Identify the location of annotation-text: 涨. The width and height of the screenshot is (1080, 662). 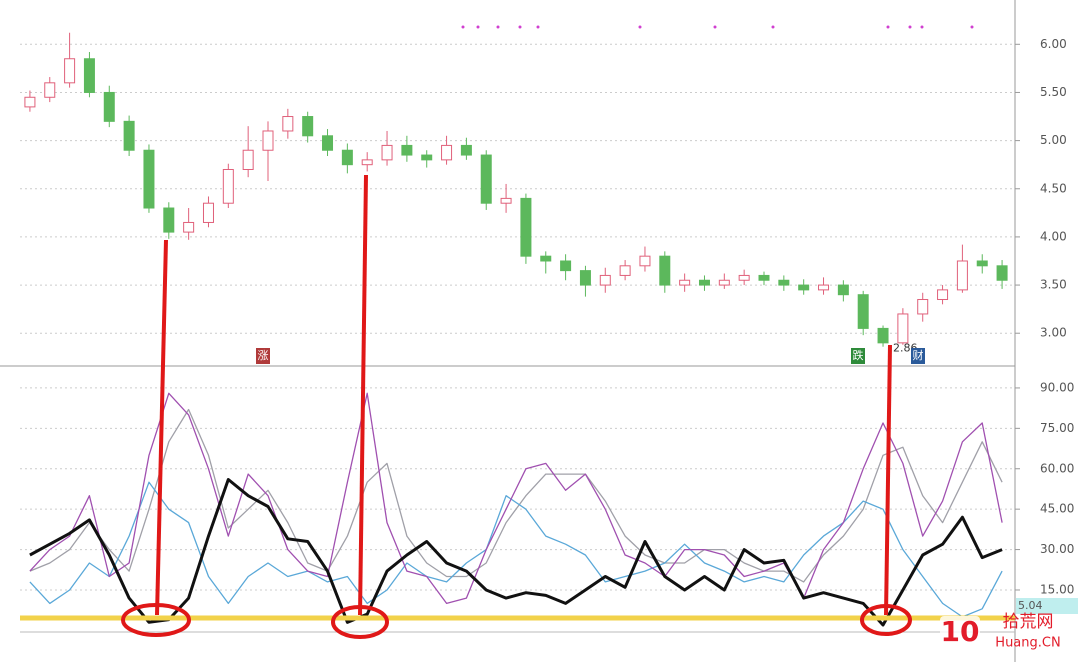
(263, 355).